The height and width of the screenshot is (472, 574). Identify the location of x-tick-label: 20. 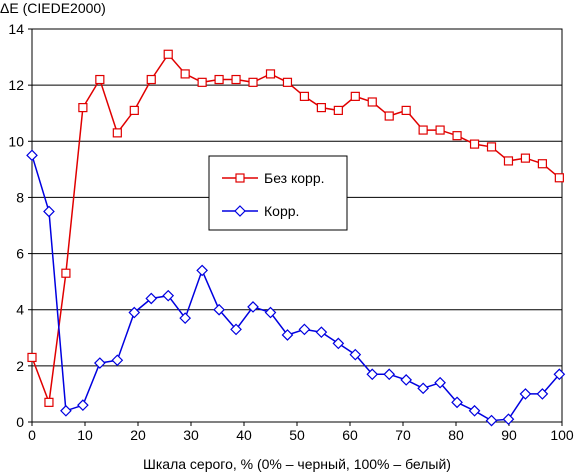
(138, 435).